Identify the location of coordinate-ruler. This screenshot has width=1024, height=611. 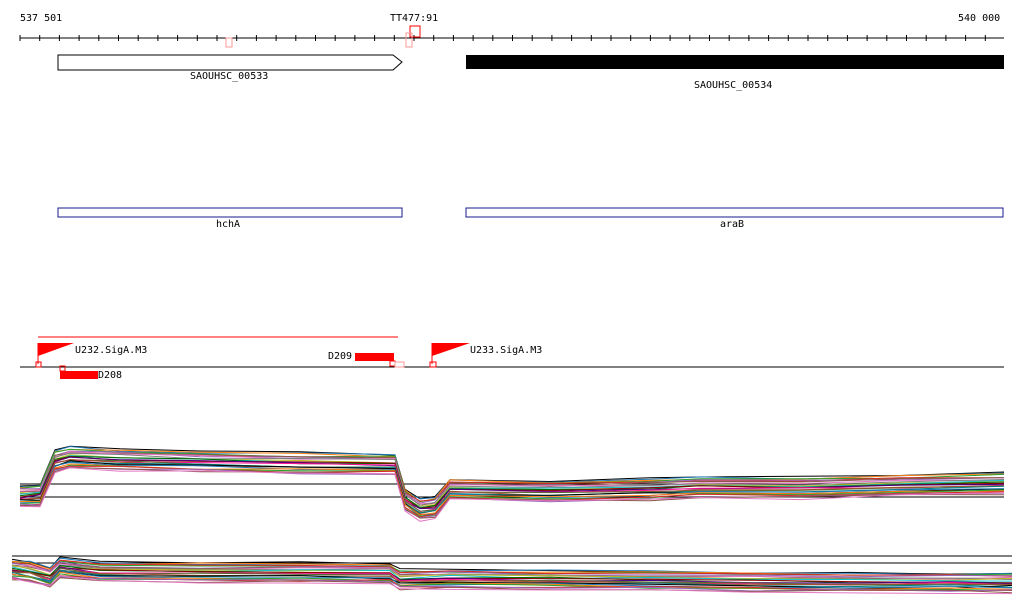
(511, 36).